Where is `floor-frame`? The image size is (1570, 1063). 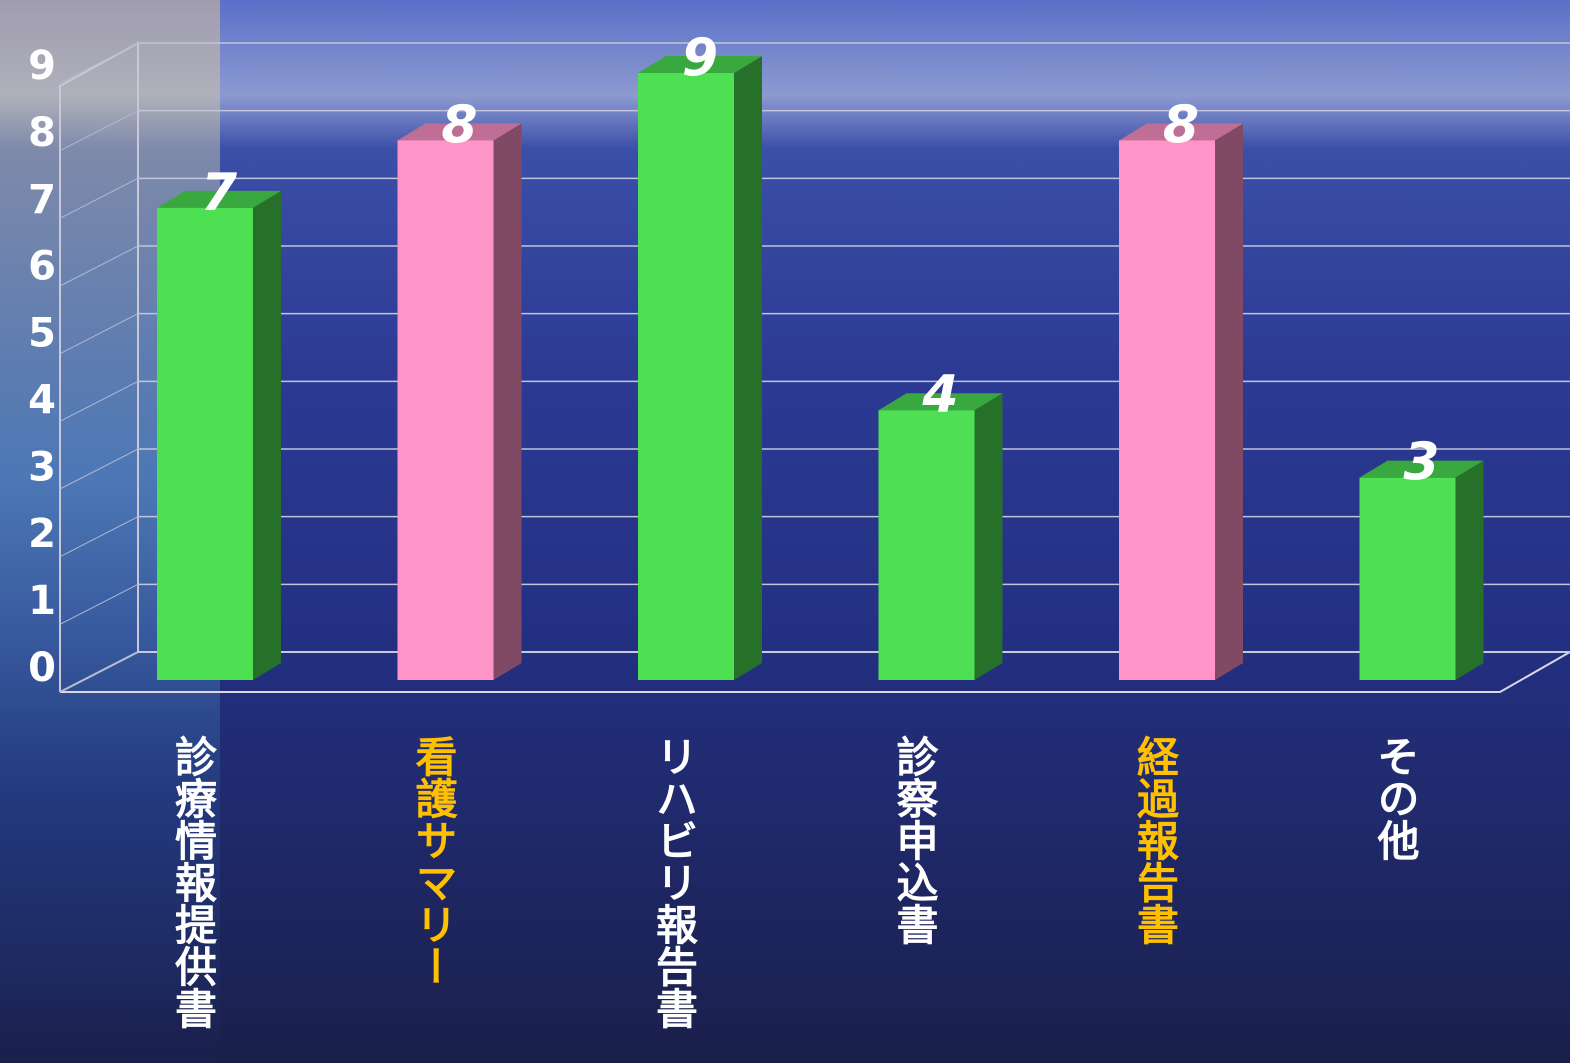 floor-frame is located at coordinates (815, 672).